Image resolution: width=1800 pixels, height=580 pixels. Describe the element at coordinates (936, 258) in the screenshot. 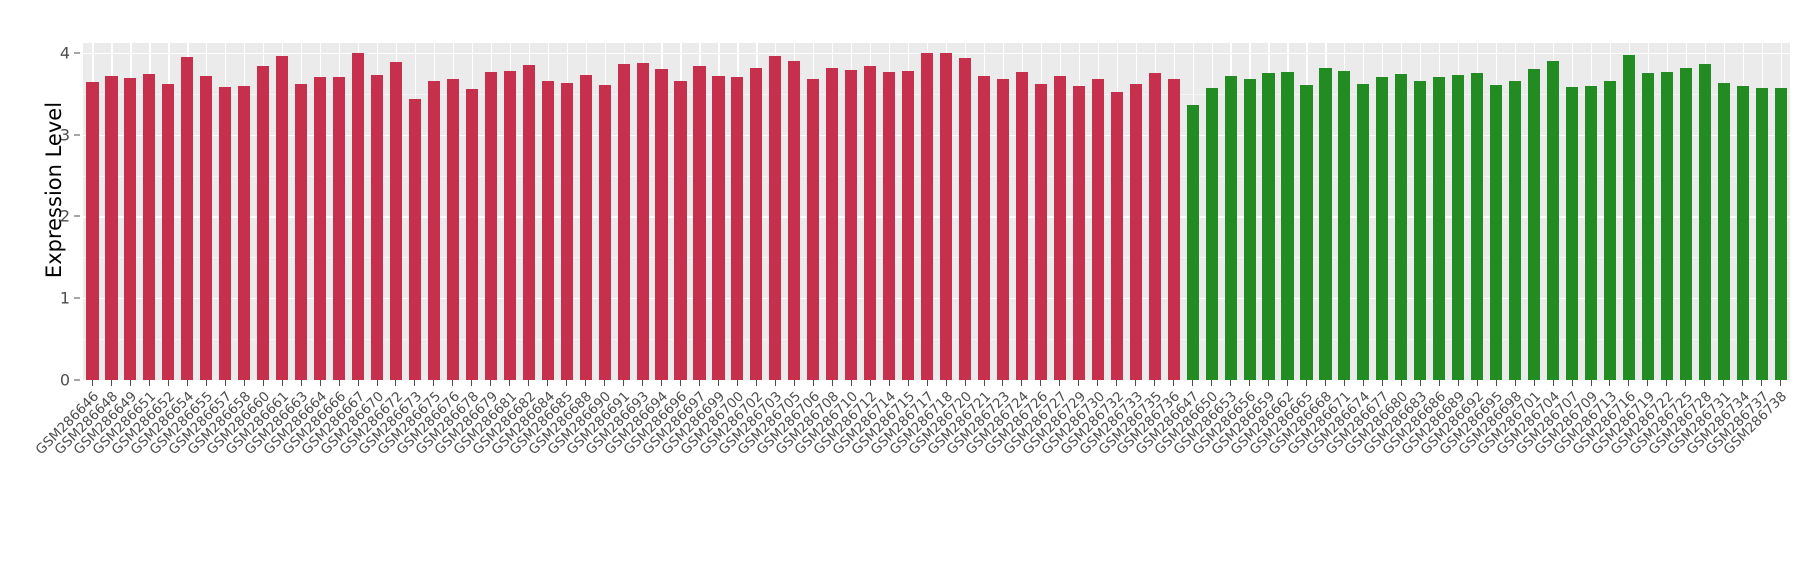

I see `gridline-minor` at that location.